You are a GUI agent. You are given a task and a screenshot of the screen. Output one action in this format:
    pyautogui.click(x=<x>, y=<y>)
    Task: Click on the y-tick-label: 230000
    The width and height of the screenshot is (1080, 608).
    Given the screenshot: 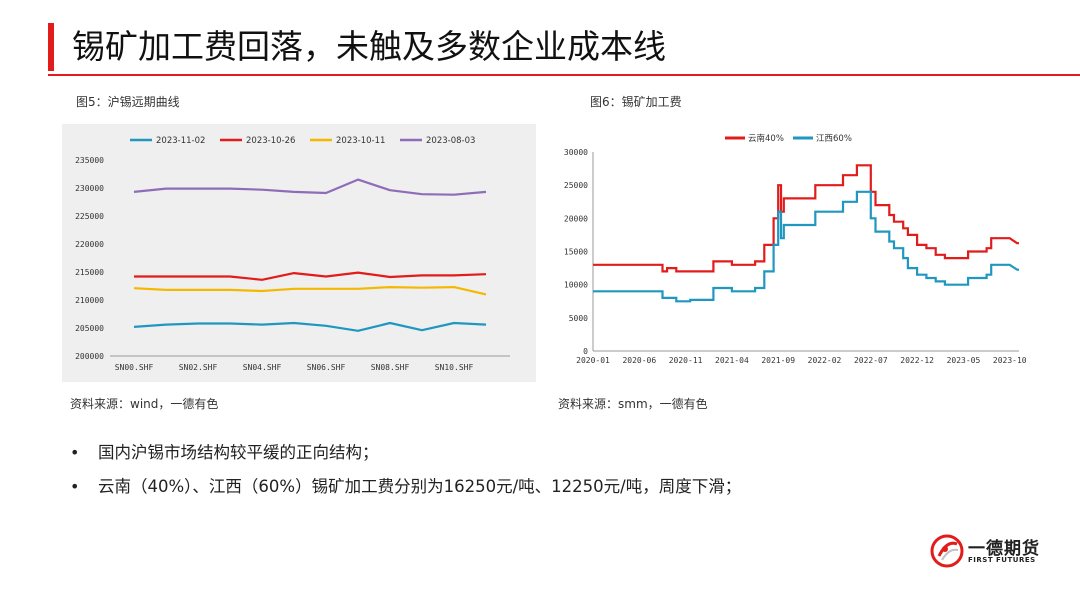 What is the action you would take?
    pyautogui.click(x=89, y=188)
    